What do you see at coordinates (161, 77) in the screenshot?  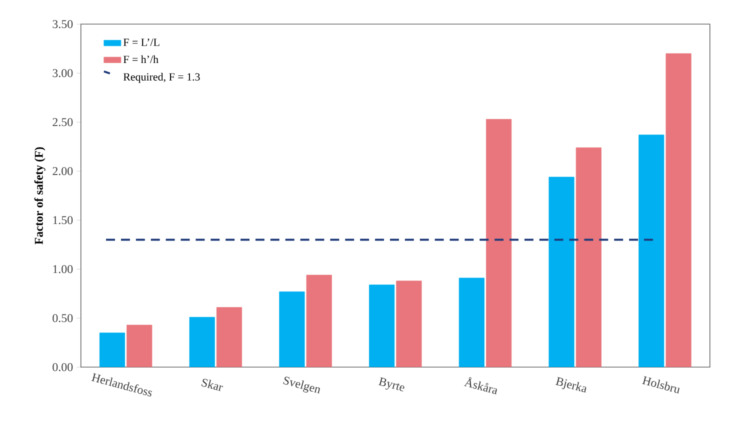 I see `legend-label: Required, F = 1.3` at bounding box center [161, 77].